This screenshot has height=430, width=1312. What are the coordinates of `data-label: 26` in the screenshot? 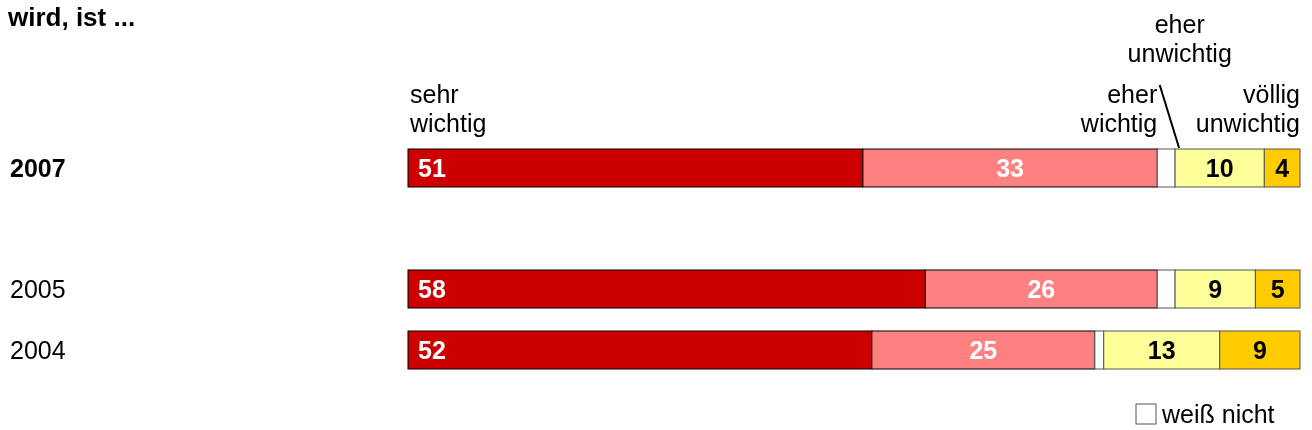 It's located at (1041, 289).